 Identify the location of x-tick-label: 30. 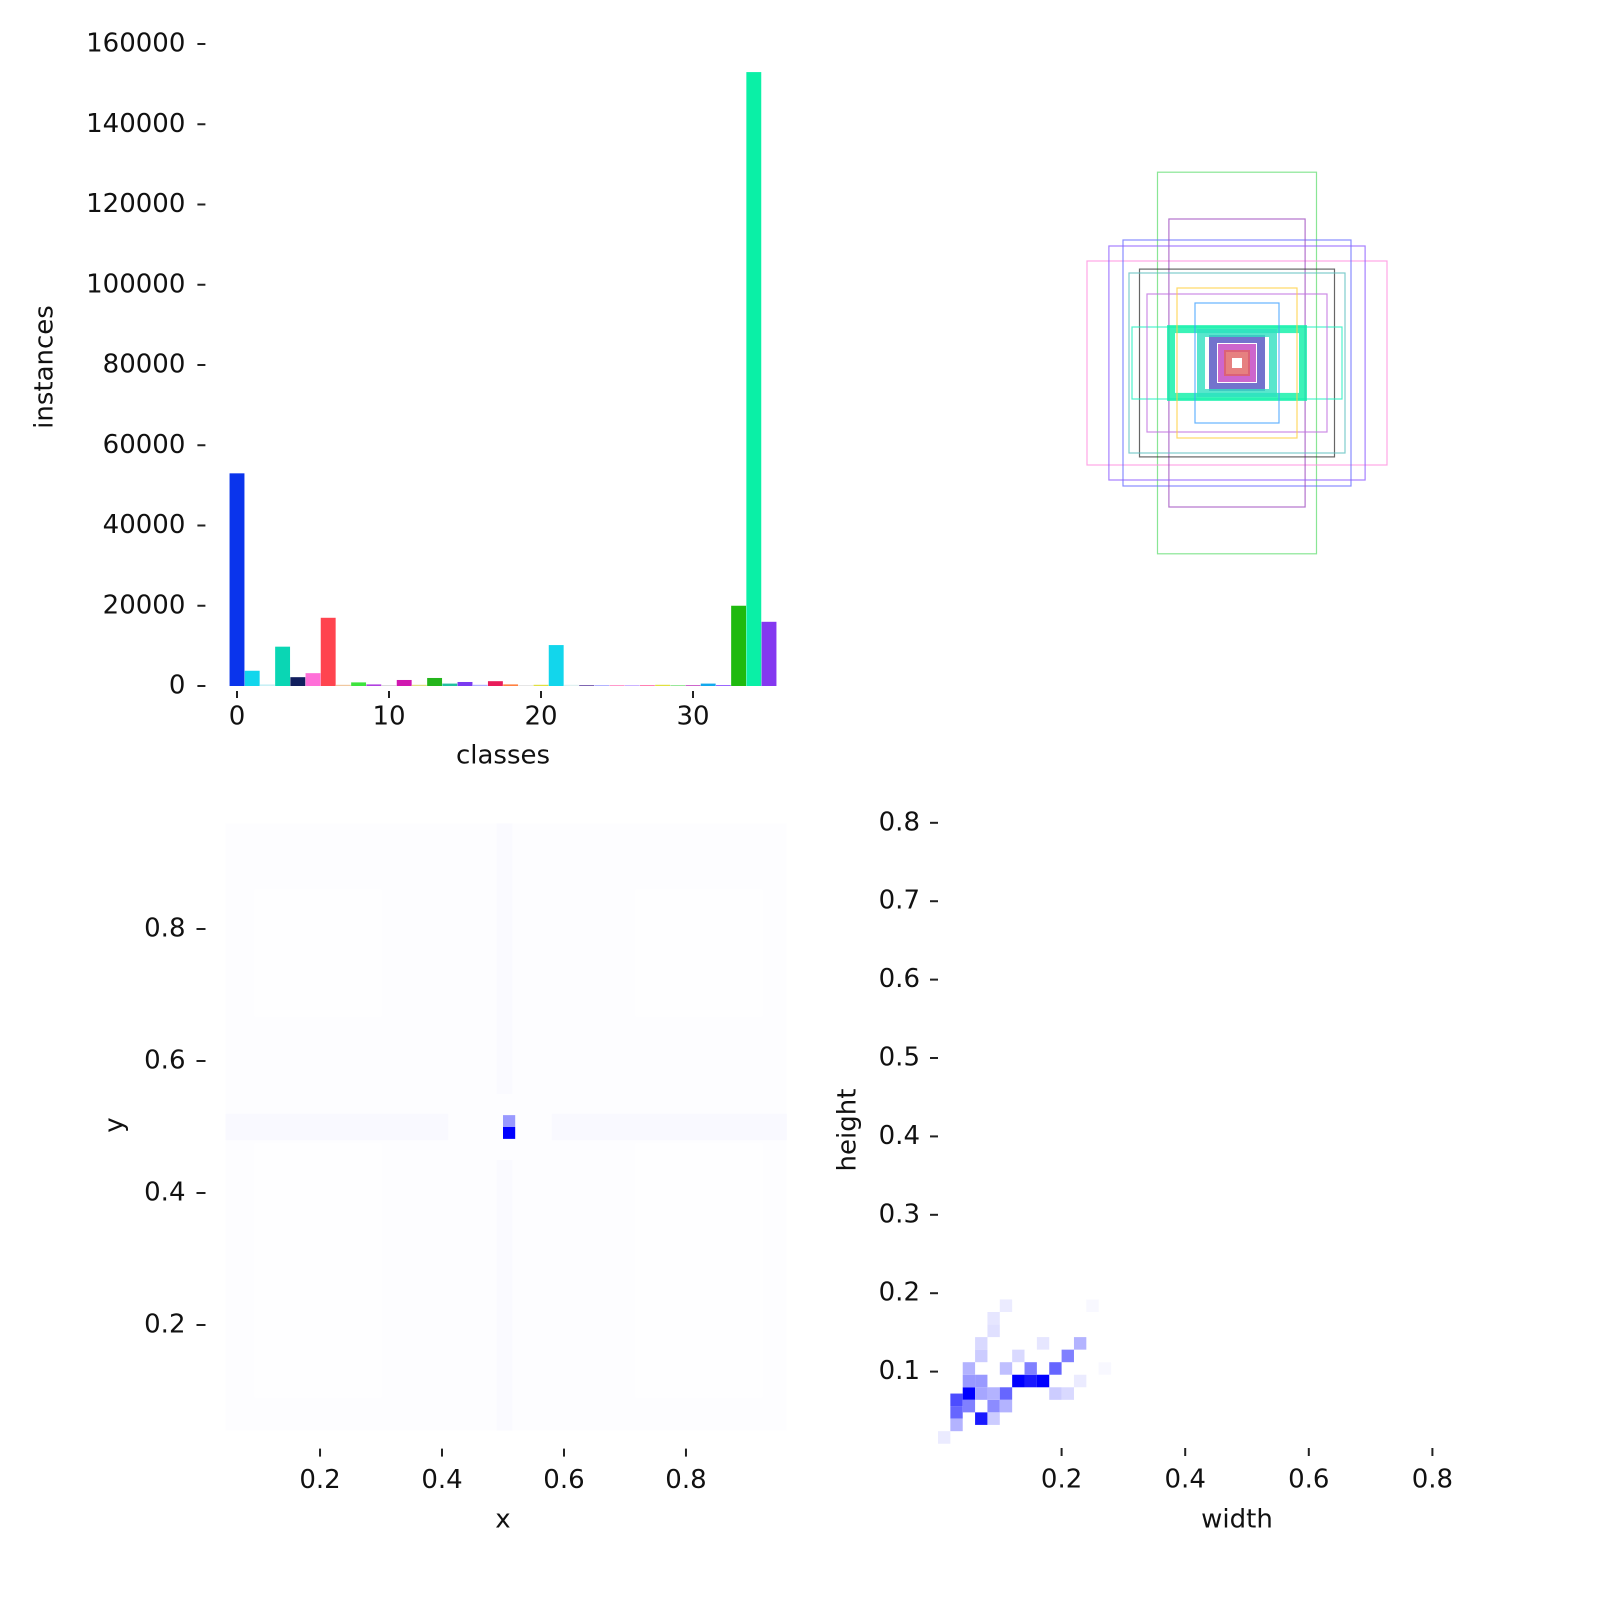
(692, 717).